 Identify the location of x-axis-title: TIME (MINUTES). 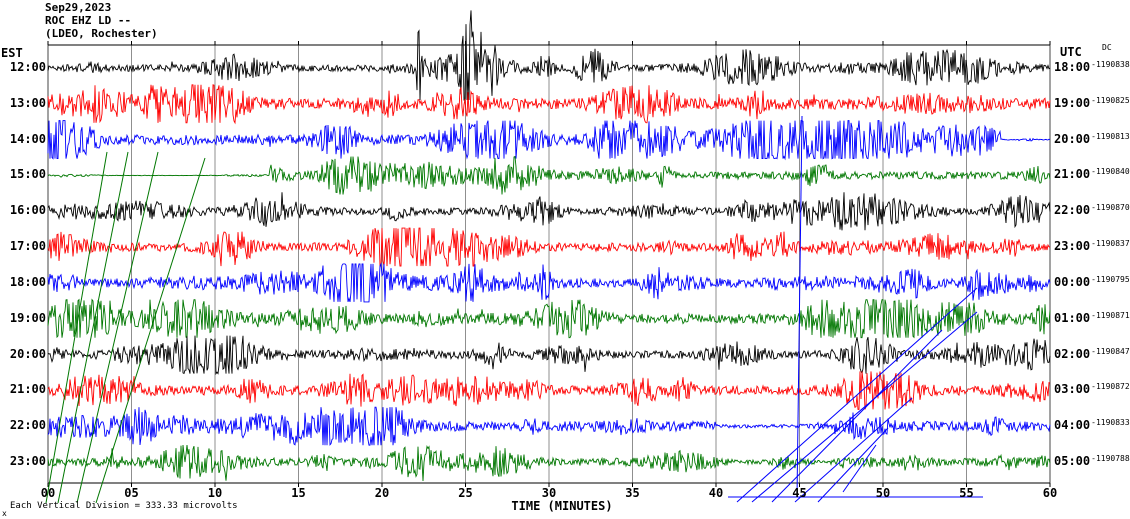
(562, 506).